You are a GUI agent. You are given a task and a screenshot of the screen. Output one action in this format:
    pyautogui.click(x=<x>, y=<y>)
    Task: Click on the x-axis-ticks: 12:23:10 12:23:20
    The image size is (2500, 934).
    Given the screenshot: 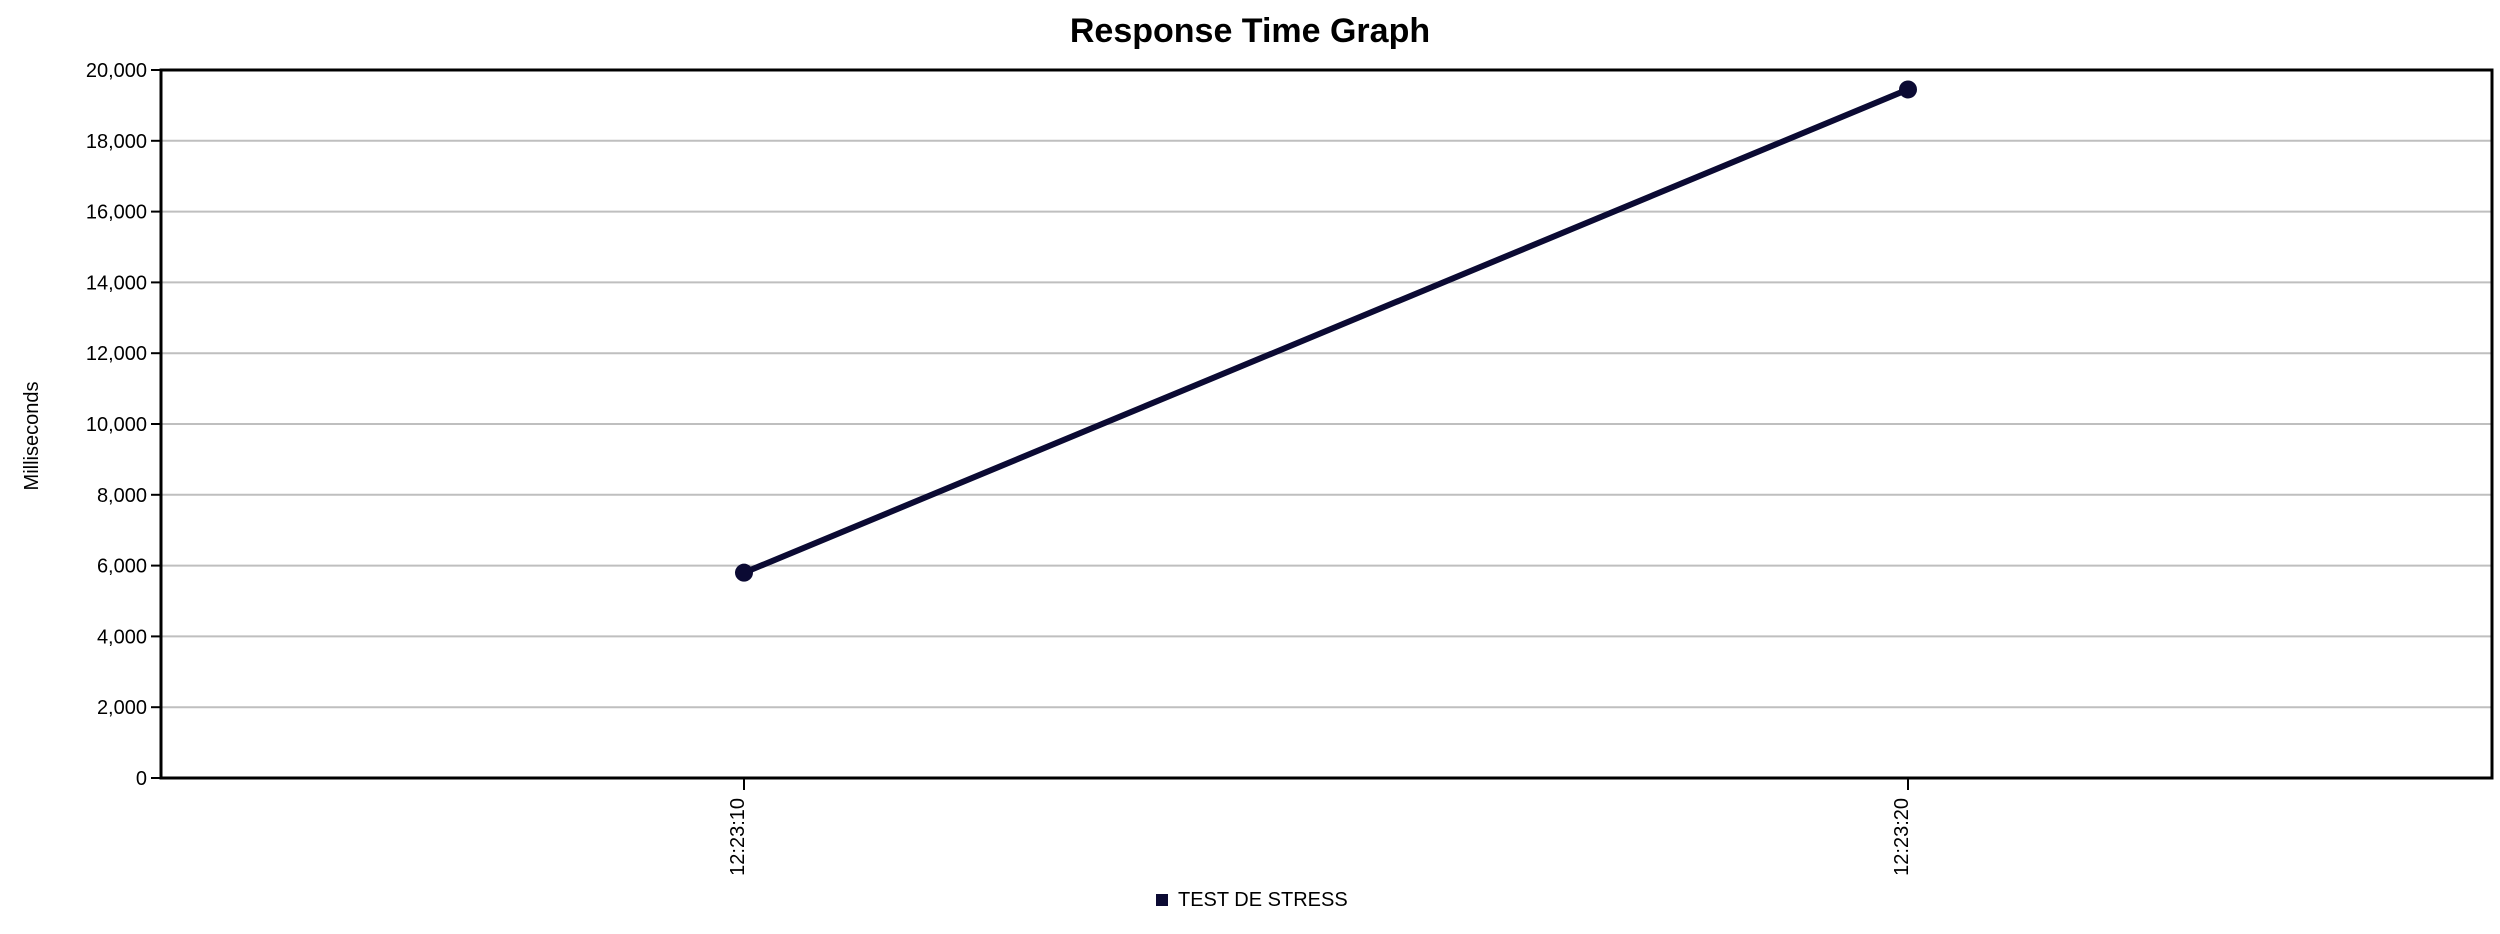 What is the action you would take?
    pyautogui.click(x=1320, y=827)
    